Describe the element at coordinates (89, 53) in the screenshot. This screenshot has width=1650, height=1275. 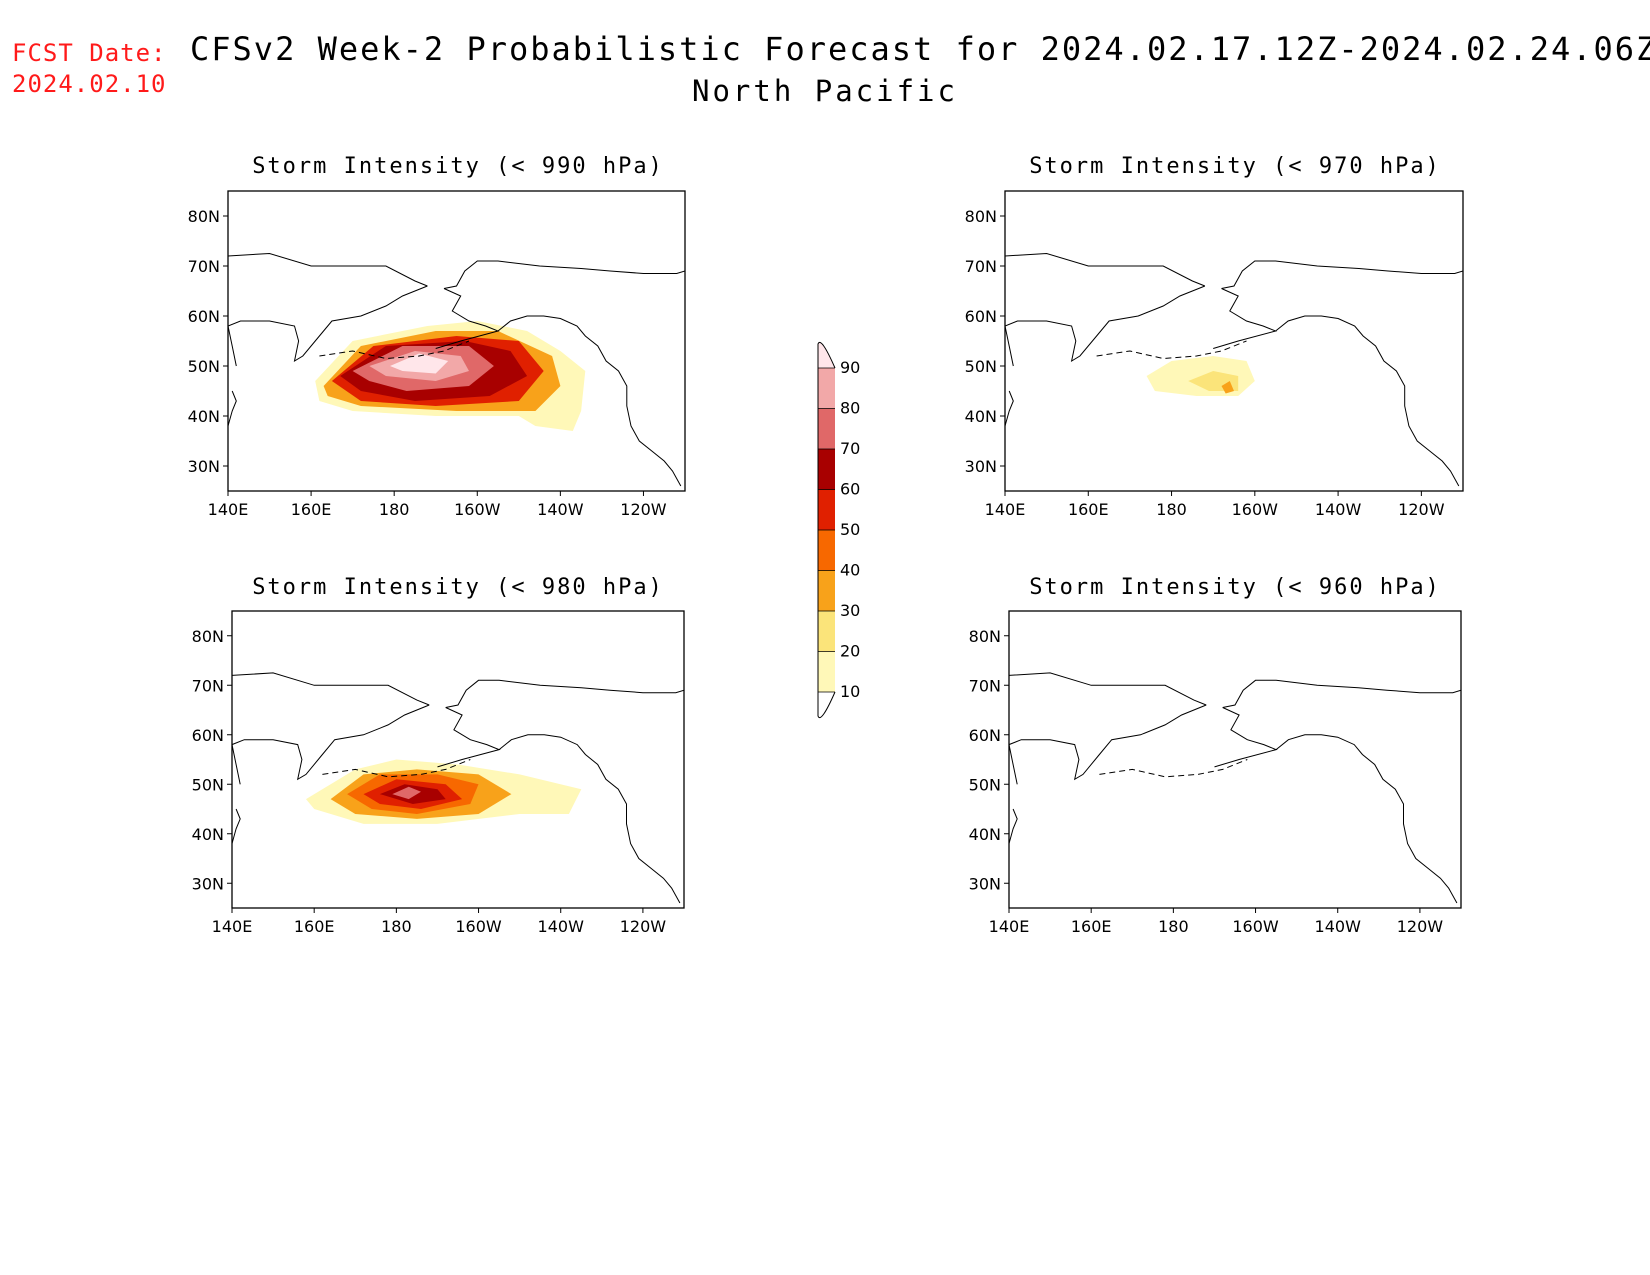
I see `forecast-date-label: FCST Date:` at that location.